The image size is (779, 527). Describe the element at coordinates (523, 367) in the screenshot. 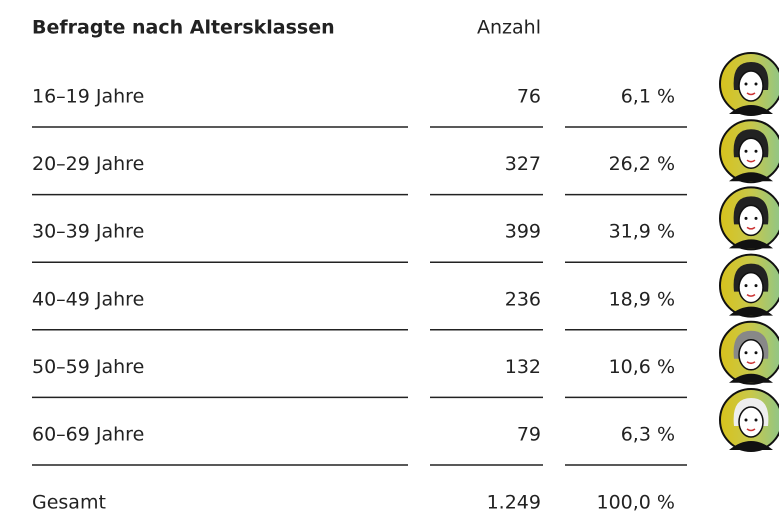

I see `cell-number: 132` at that location.